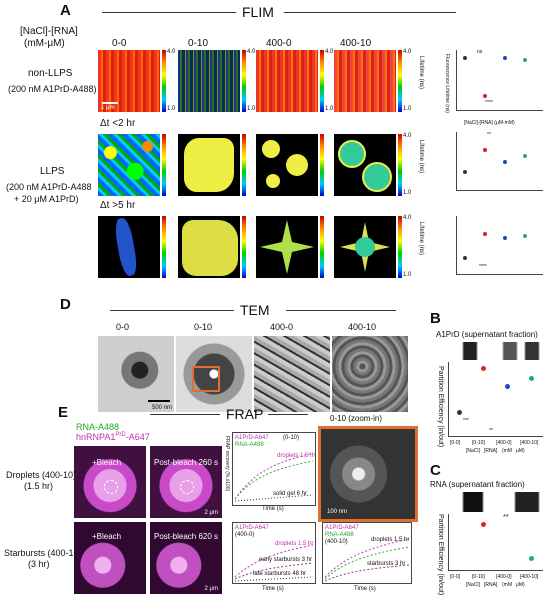 The image size is (550, 601). Describe the element at coordinates (287, 247) in the screenshot. I see `flim-tile-r3-c3` at that location.